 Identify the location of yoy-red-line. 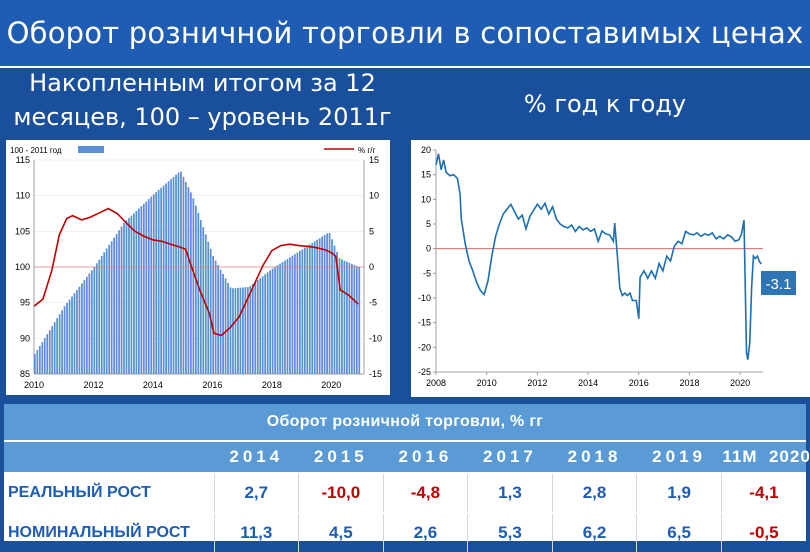
(196, 272).